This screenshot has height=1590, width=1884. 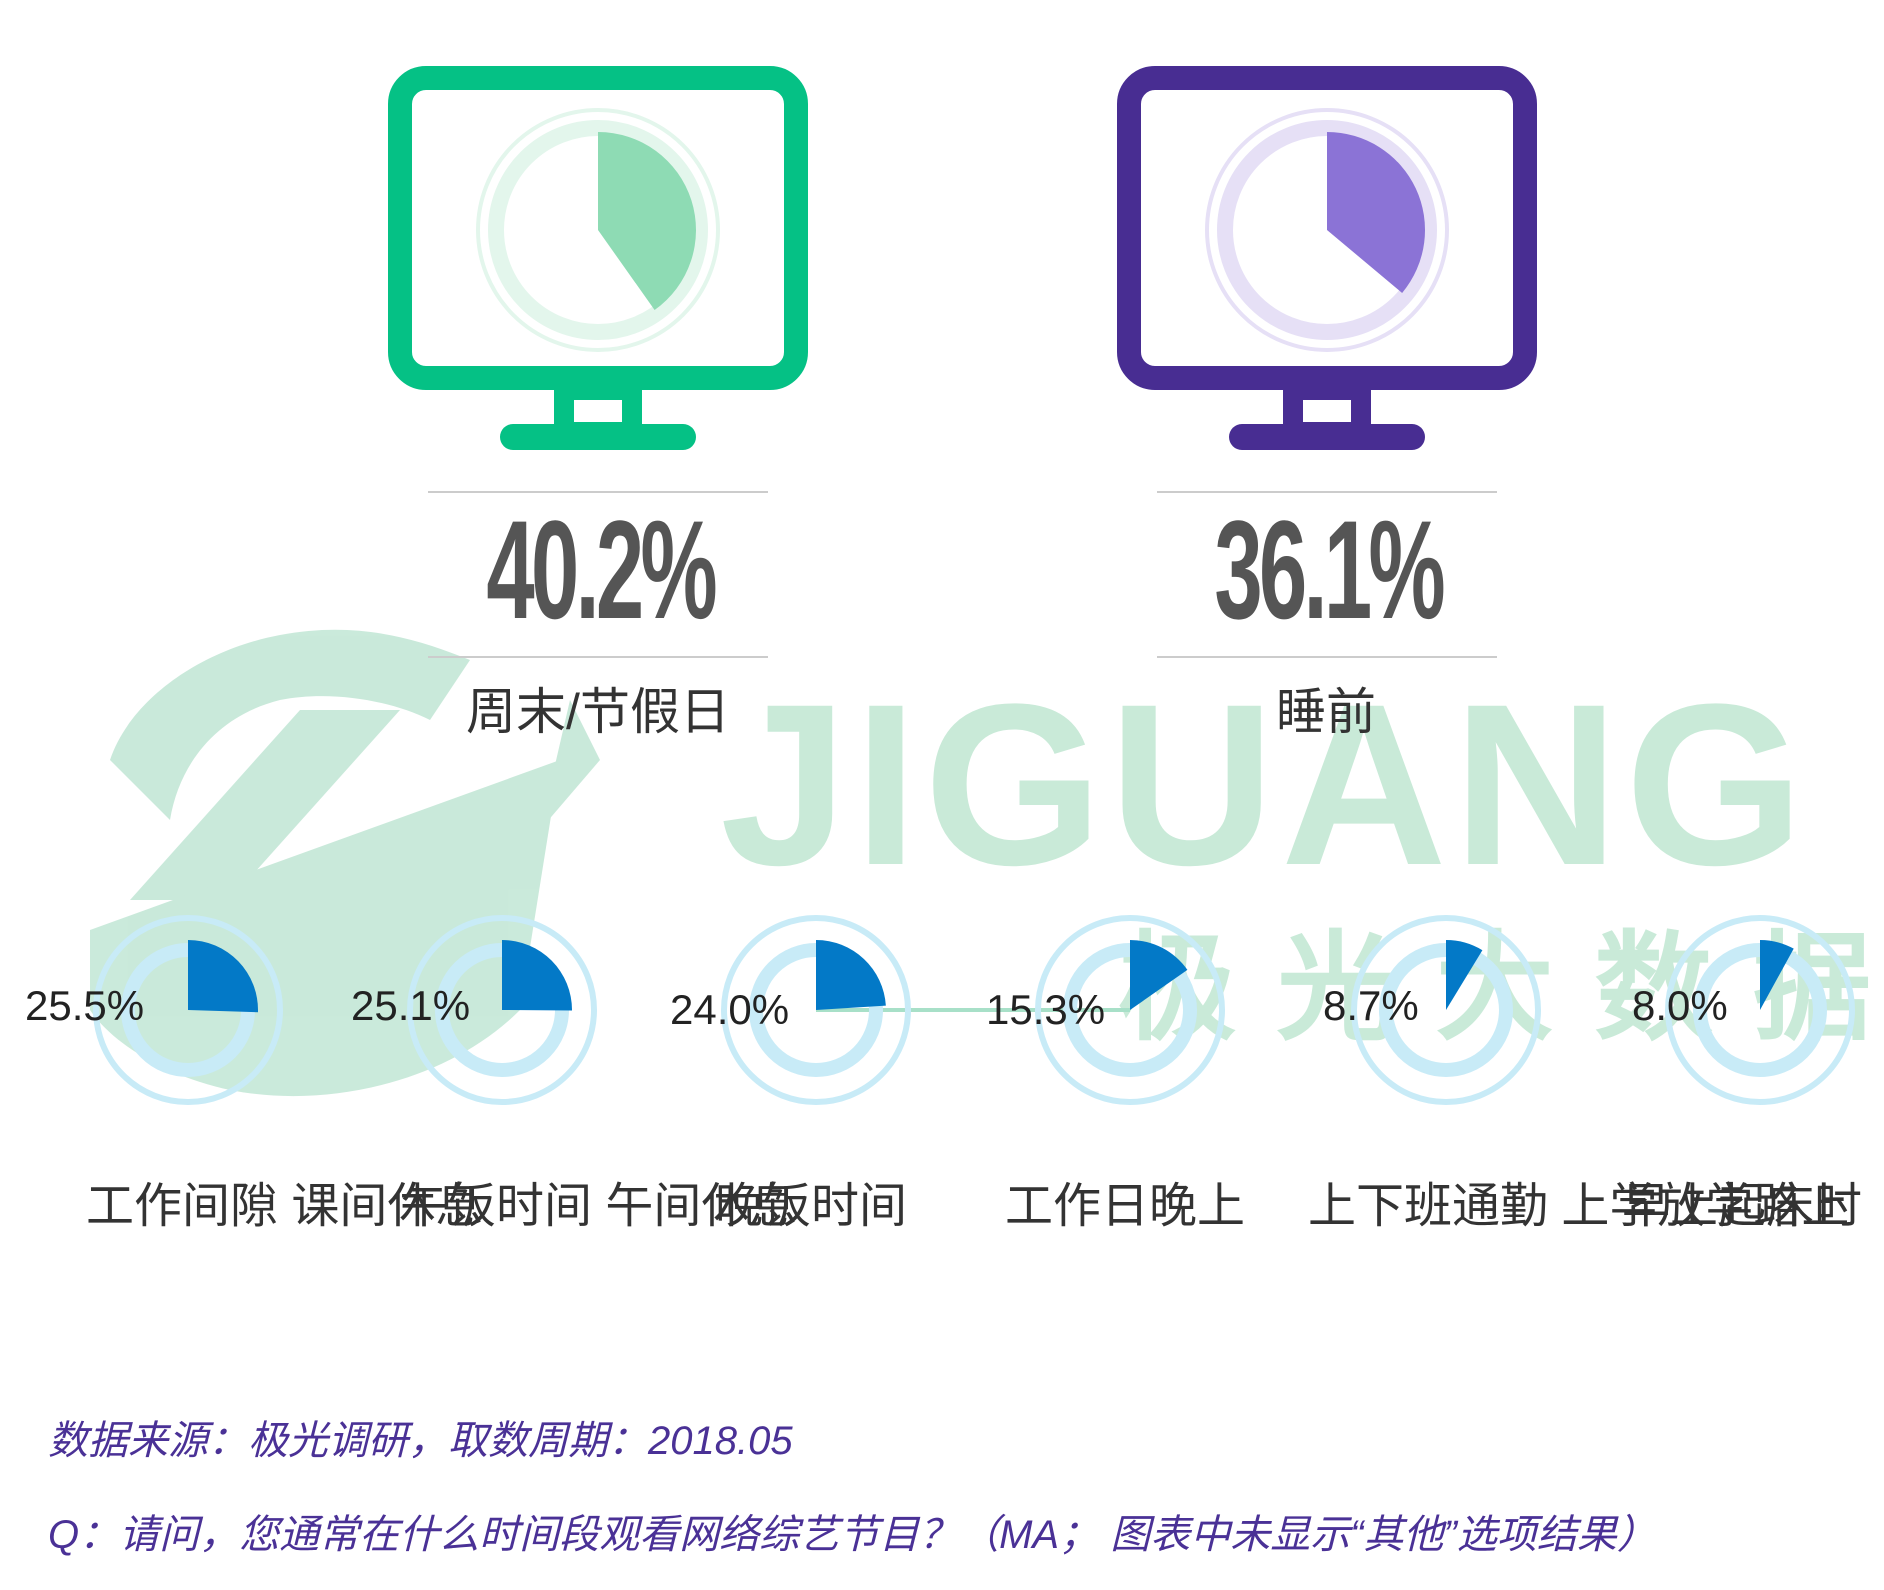 What do you see at coordinates (1742, 1206) in the screenshot?
I see `small-category-label-5: 早上起床时` at bounding box center [1742, 1206].